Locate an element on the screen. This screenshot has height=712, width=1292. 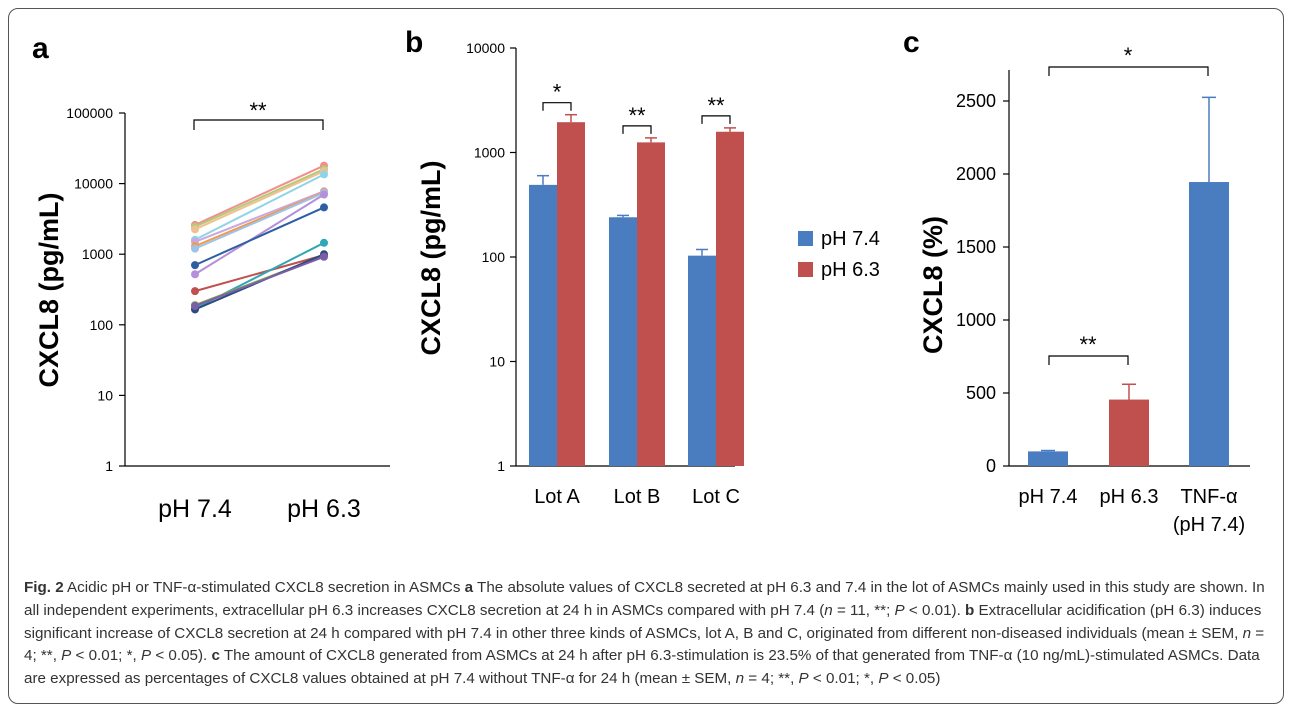
panel-c-bracket-star: * is located at coordinates (1128, 59).